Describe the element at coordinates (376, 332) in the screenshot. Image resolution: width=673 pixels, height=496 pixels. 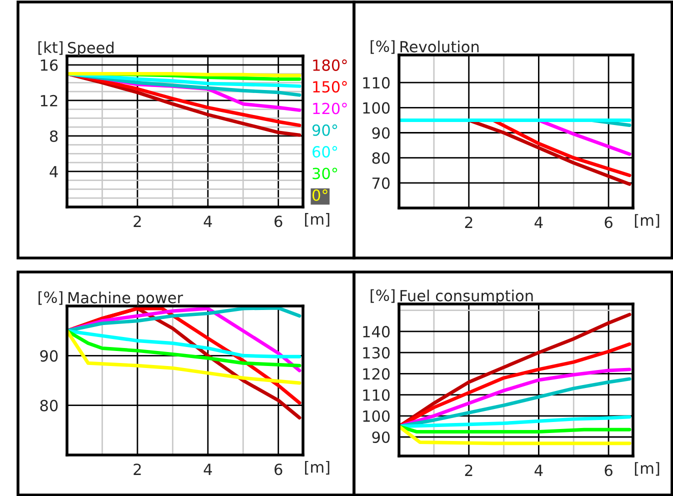
I see `y-tick-label: 140` at that location.